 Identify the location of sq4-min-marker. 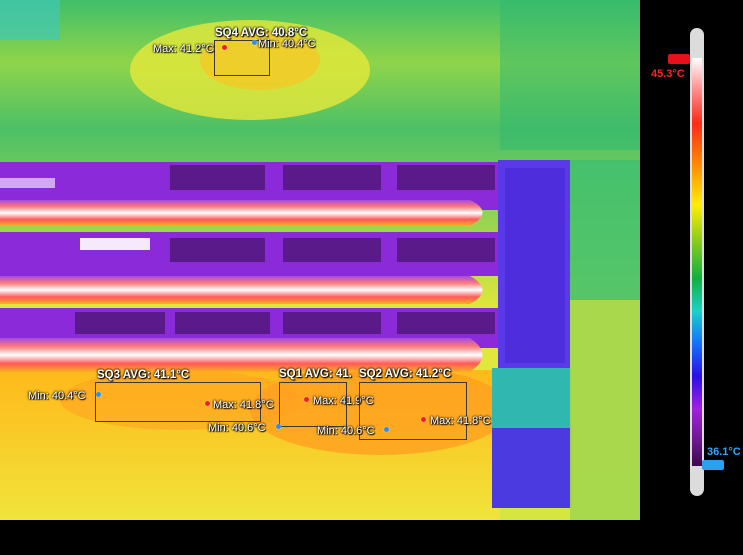
(254, 42).